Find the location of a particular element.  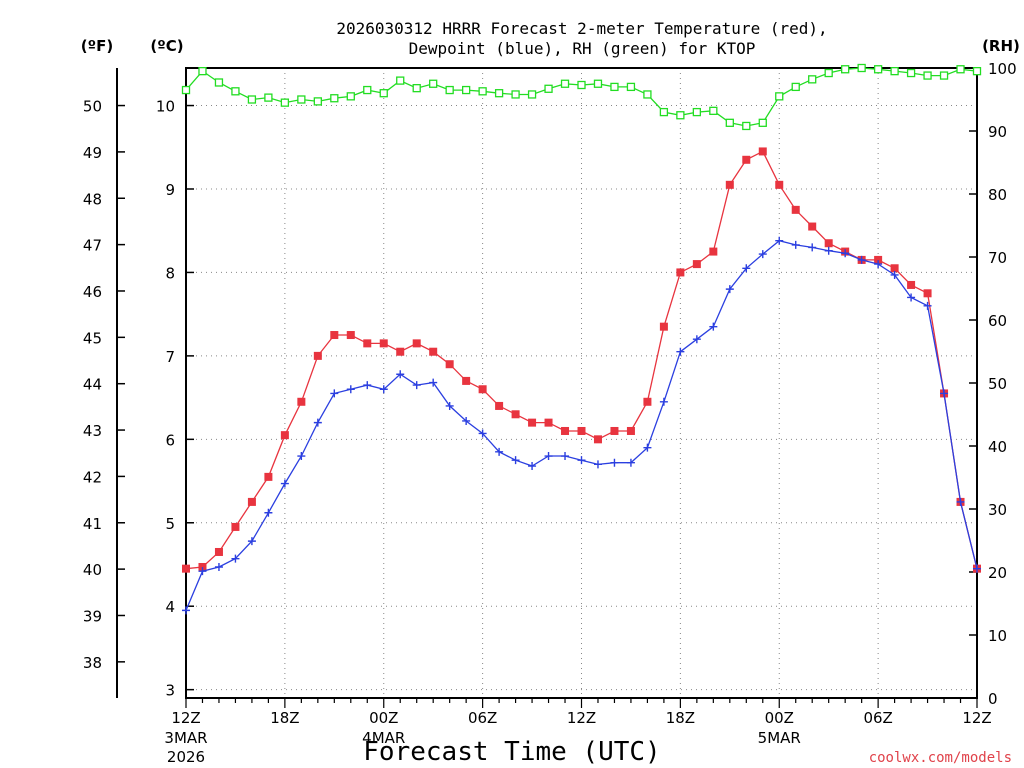

celsius-tick-label: 5 is located at coordinates (170, 524).